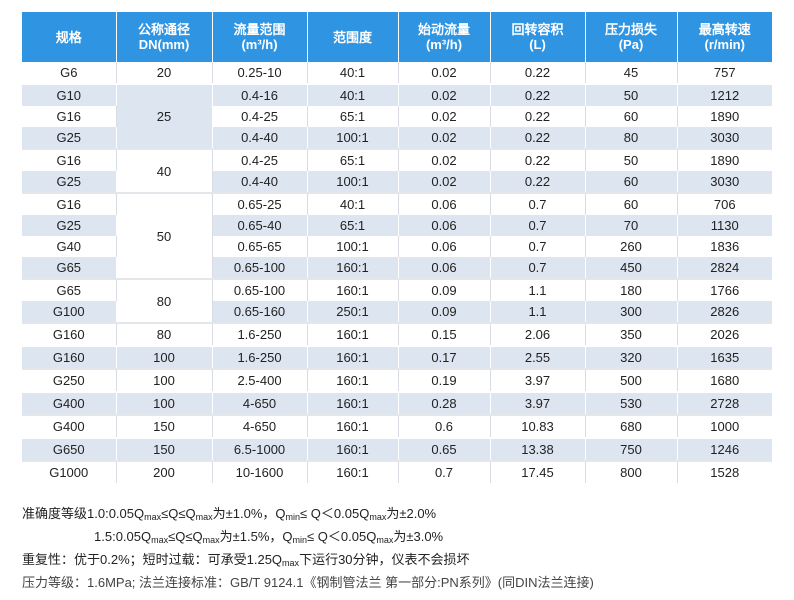  I want to click on cell-flow-range: 0.25-10, so click(260, 73).